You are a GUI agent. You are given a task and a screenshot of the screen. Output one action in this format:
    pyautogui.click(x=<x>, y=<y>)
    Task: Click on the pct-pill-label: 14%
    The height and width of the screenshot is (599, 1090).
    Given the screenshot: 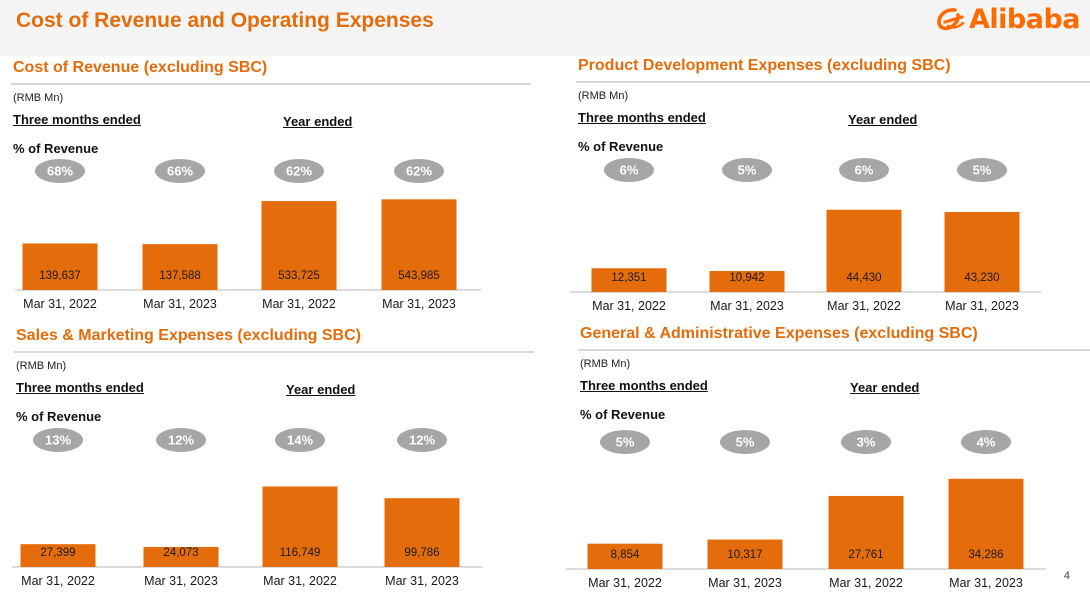 What is the action you would take?
    pyautogui.click(x=300, y=440)
    